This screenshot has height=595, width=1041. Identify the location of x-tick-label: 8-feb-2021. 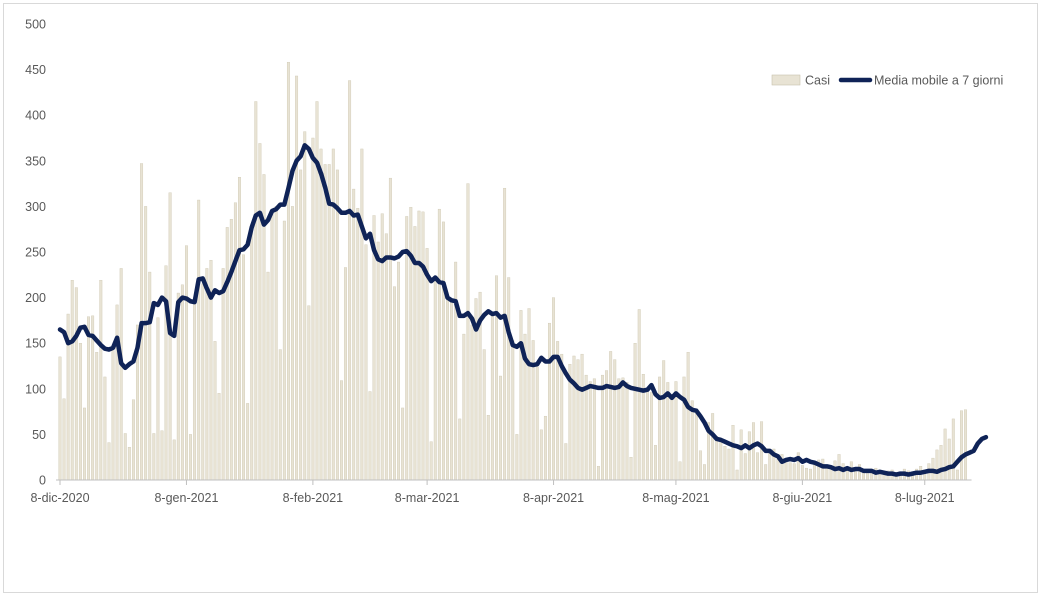
(313, 498).